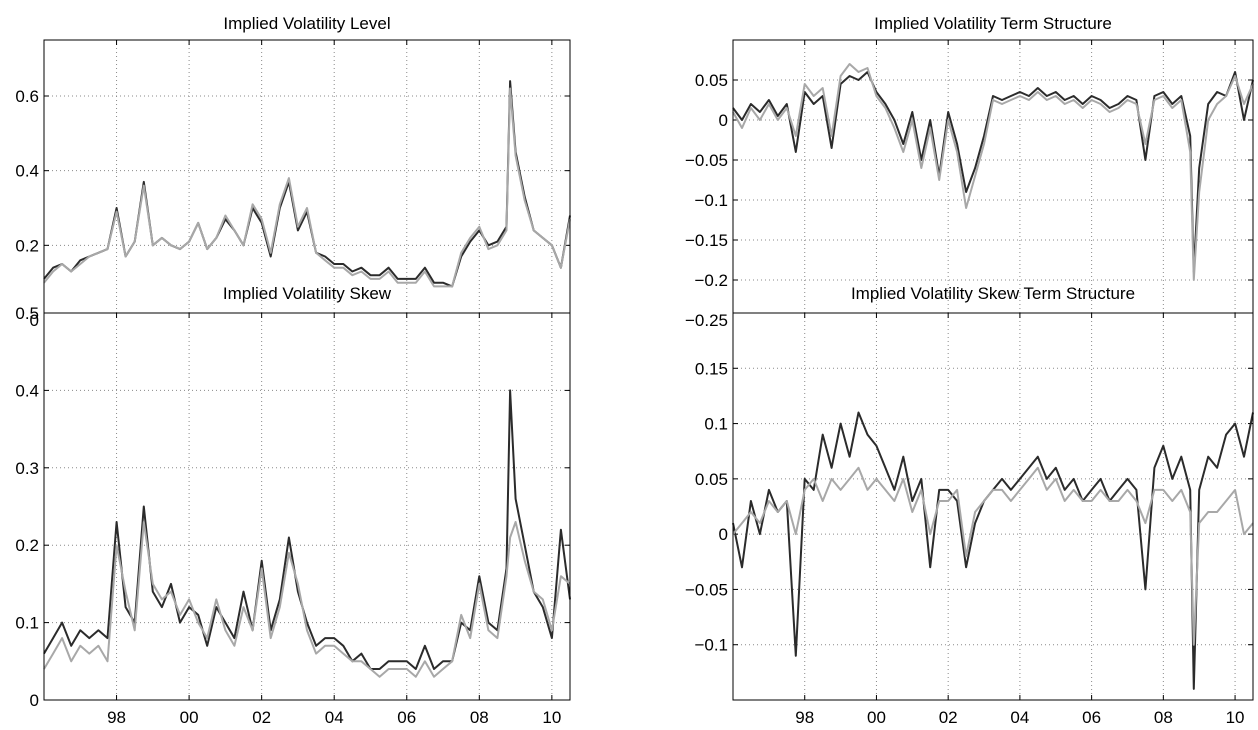  Describe the element at coordinates (706, 240) in the screenshot. I see `y-tick-label: −0.15` at that location.